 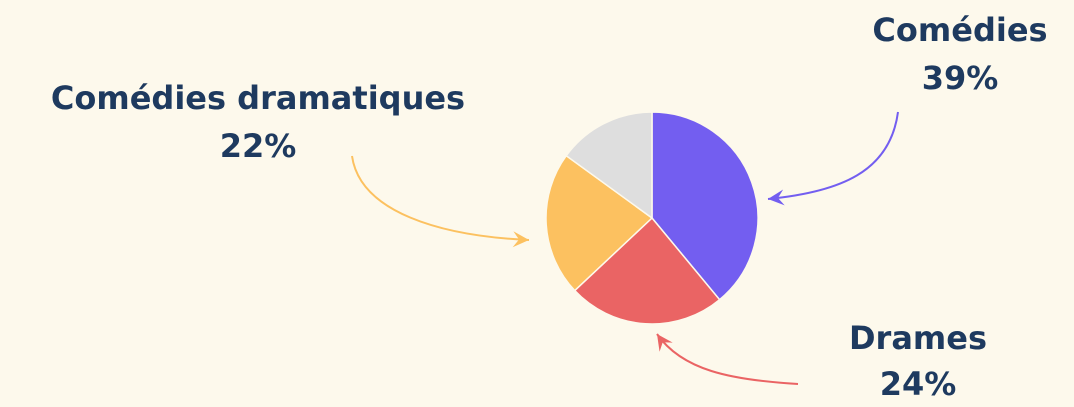 I want to click on slice-label: Comédies dramatiques, so click(x=258, y=98).